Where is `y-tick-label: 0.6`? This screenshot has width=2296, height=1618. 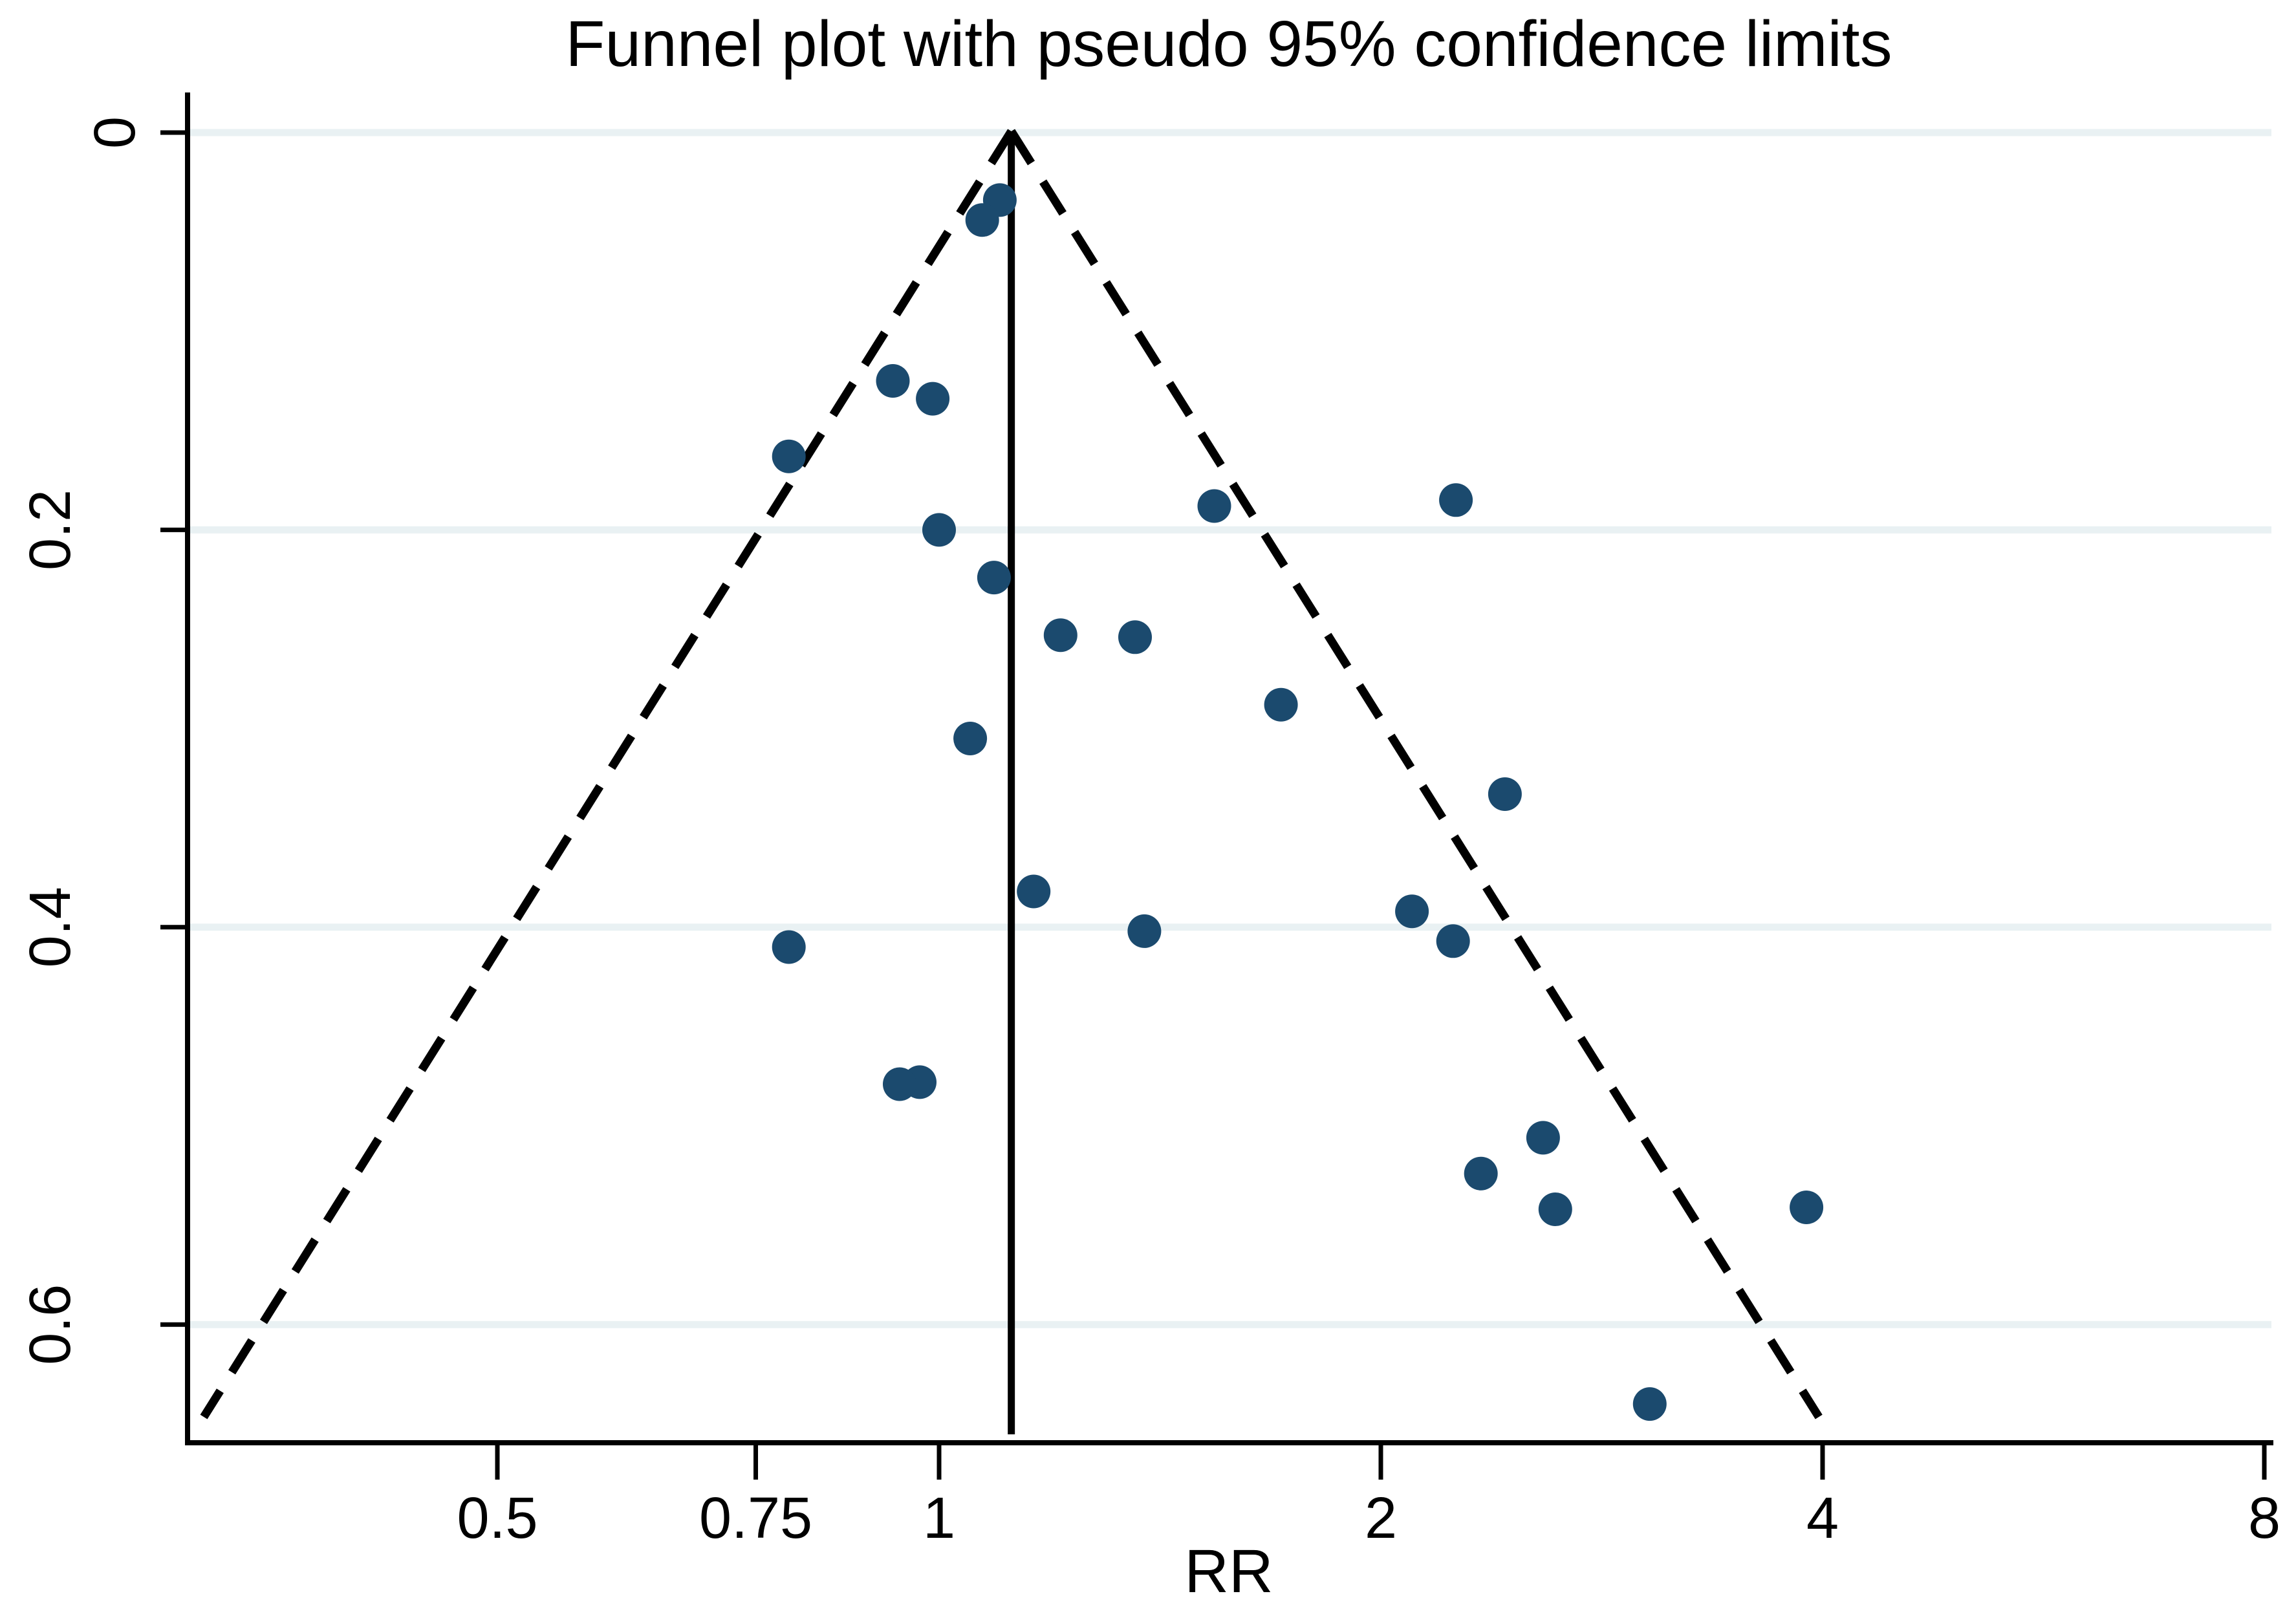 y-tick-label: 0.6 is located at coordinates (50, 1324).